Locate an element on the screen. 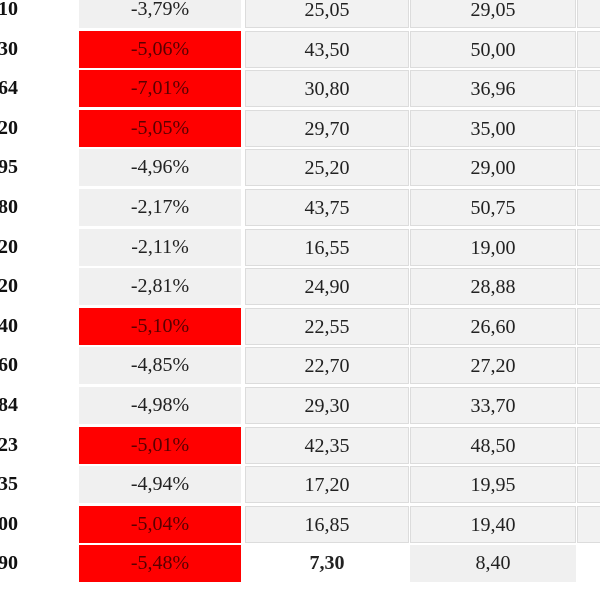 This screenshot has width=600, height=600. code-text: 00 is located at coordinates (9, 523).